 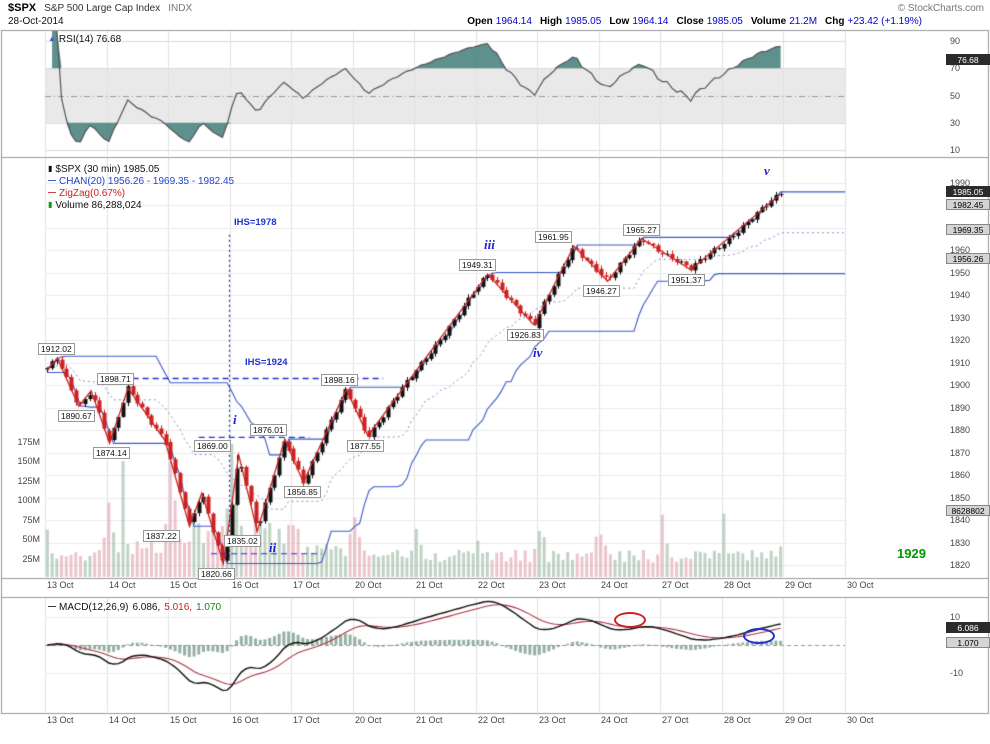 What do you see at coordinates (630, 620) in the screenshot?
I see `macd-bearish-cross-circle` at bounding box center [630, 620].